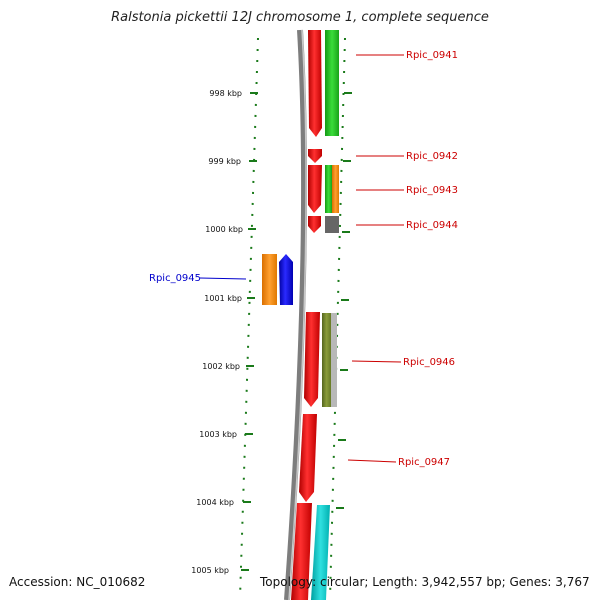  I want to click on gene-label-rpic-0942: Rpic_0942, so click(432, 156).